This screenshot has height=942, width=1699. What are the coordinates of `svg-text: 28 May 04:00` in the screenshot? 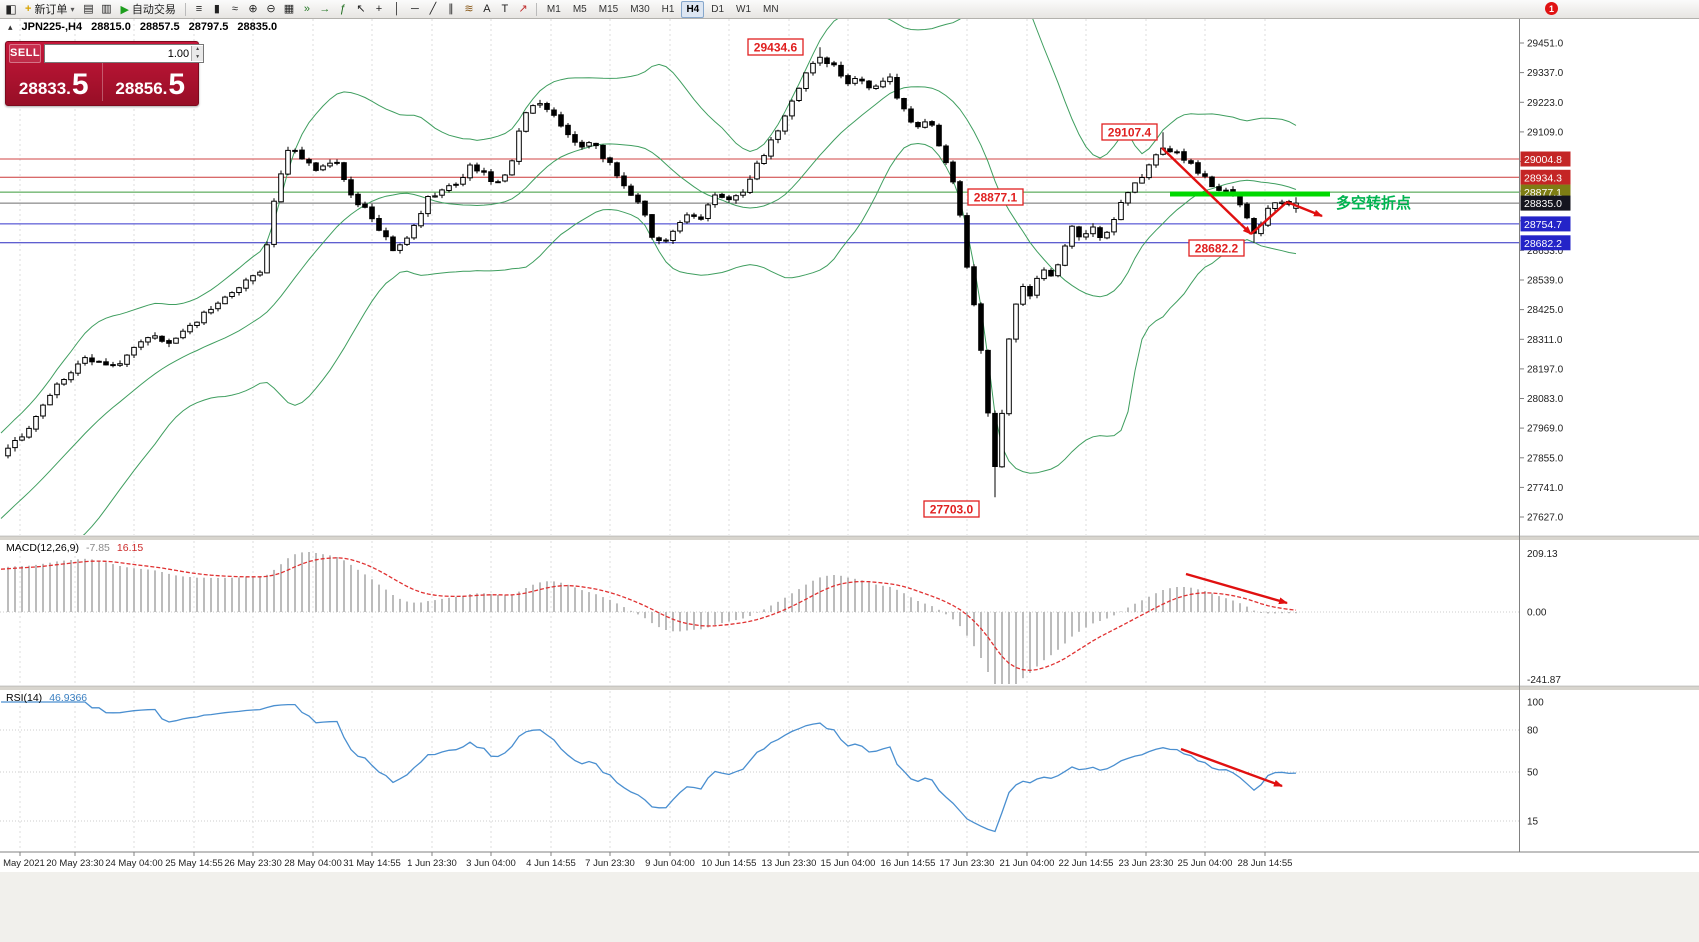 It's located at (313, 863).